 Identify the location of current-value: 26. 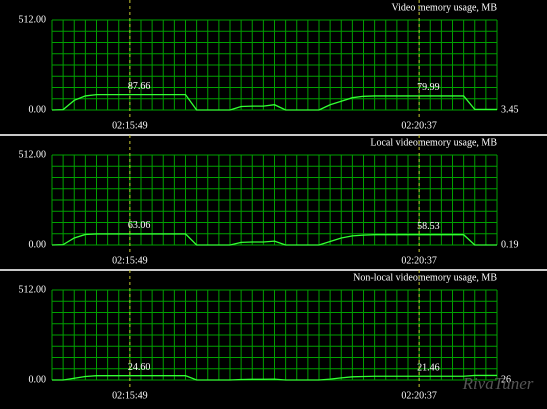
(506, 379).